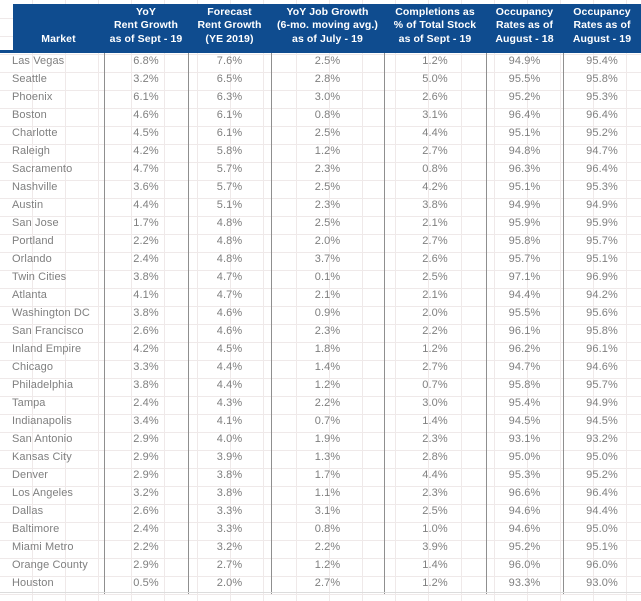 Image resolution: width=641 pixels, height=601 pixels. What do you see at coordinates (28, 205) in the screenshot?
I see `market-cell: Austin` at bounding box center [28, 205].